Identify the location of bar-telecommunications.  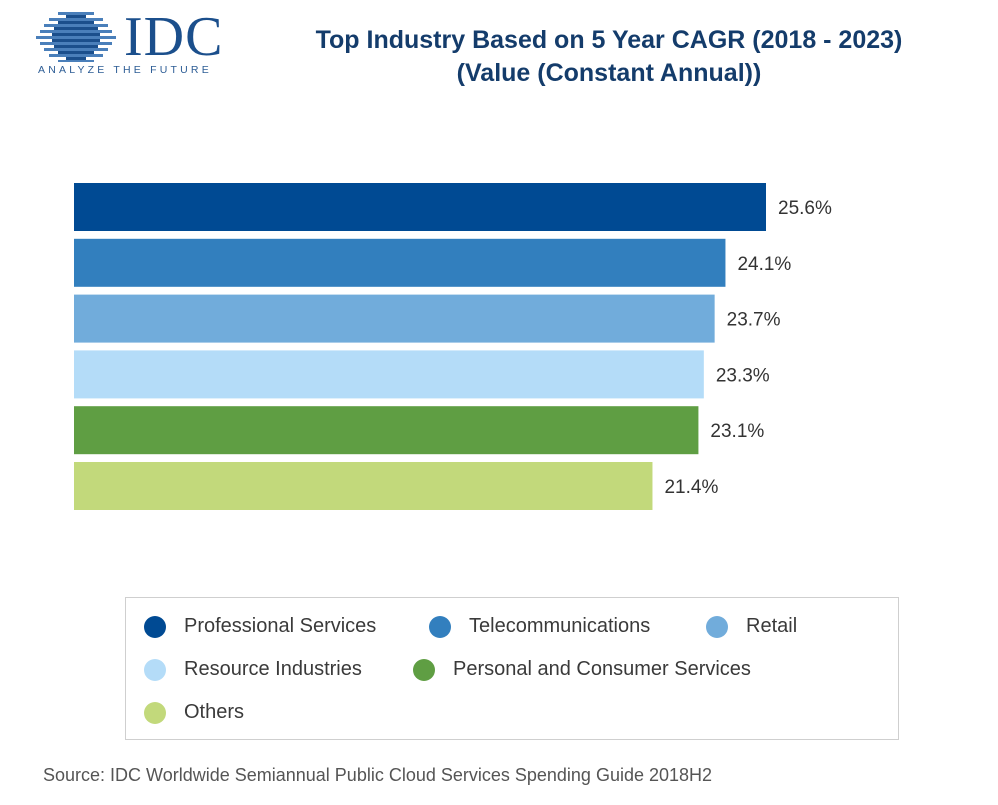
(400, 262).